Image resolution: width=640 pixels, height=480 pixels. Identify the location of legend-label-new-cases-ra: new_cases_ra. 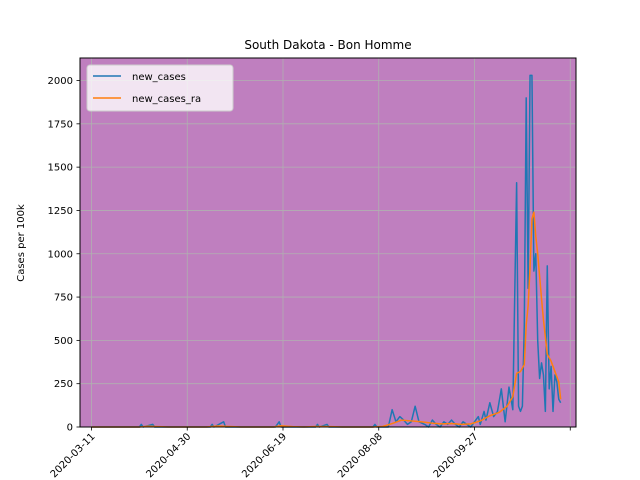
(166, 99).